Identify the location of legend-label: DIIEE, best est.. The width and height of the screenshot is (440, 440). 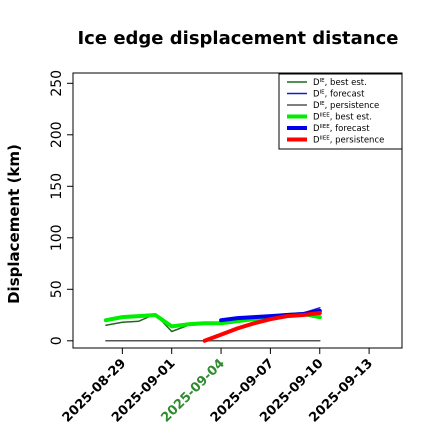
(342, 118).